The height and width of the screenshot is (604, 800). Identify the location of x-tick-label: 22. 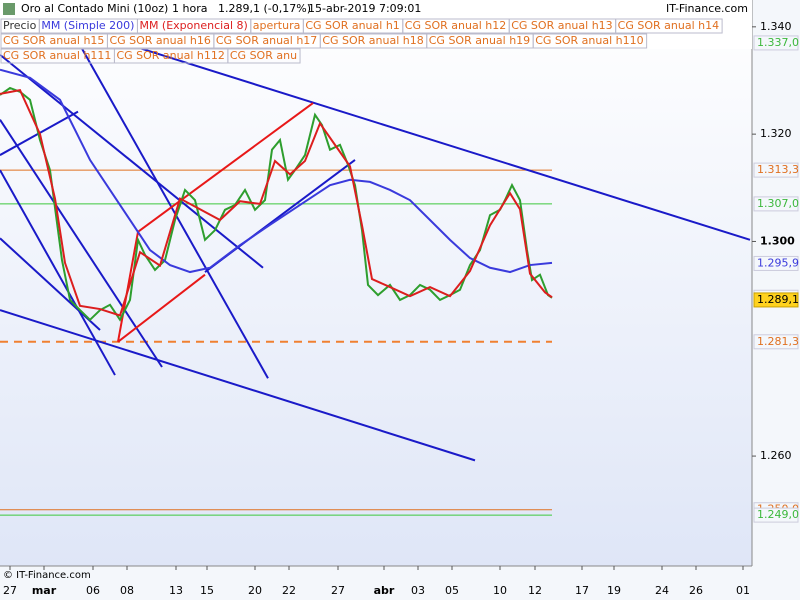
(289, 590).